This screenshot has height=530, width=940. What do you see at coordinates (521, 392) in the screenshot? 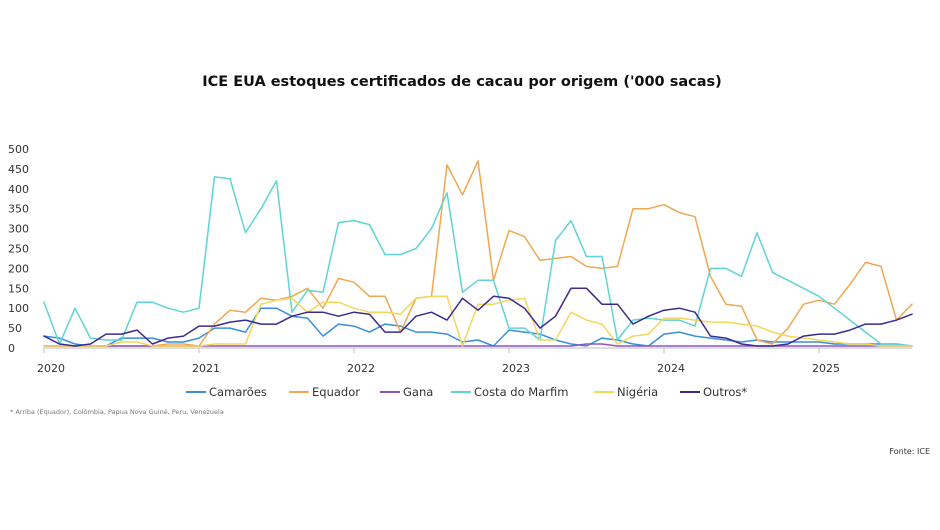
I see `legend-label-costa-do-marfim: Costa do Marfim` at bounding box center [521, 392].